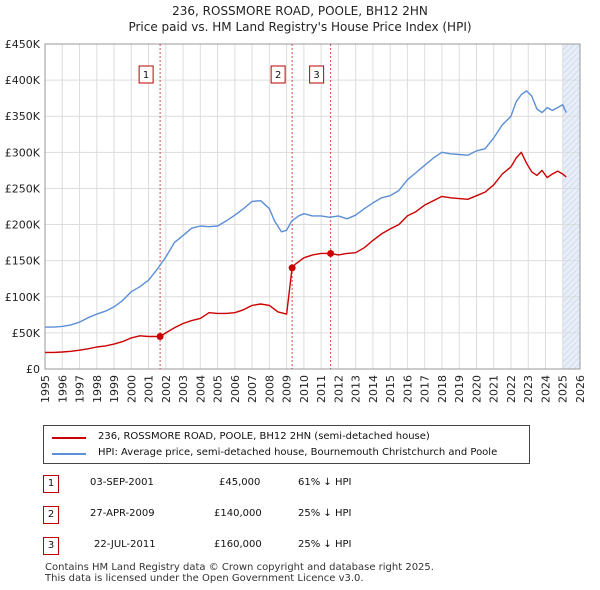 Image resolution: width=600 pixels, height=590 pixels. What do you see at coordinates (200, 389) in the screenshot?
I see `x-tick-label: 2004` at bounding box center [200, 389].